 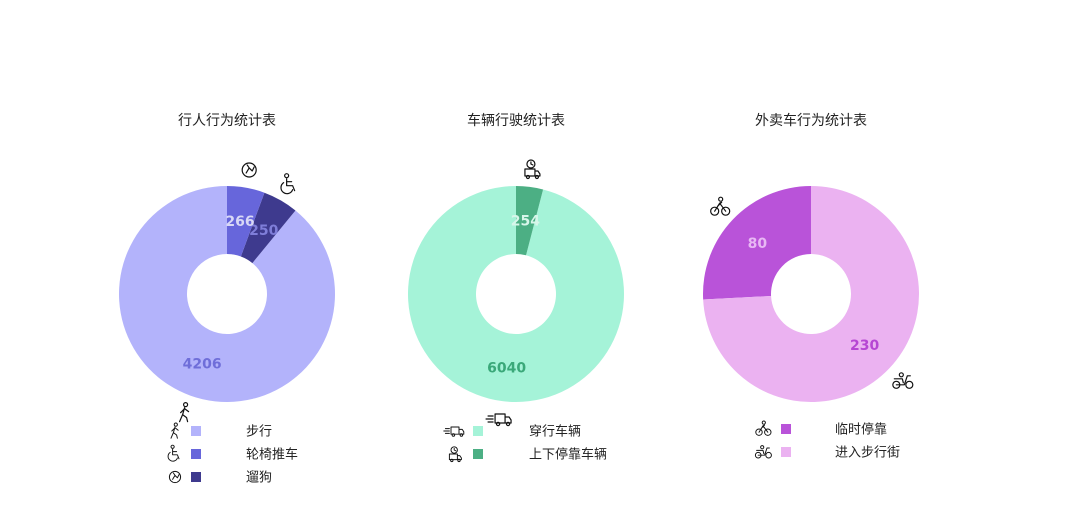 I want to click on data-label: 250, so click(x=263, y=231).